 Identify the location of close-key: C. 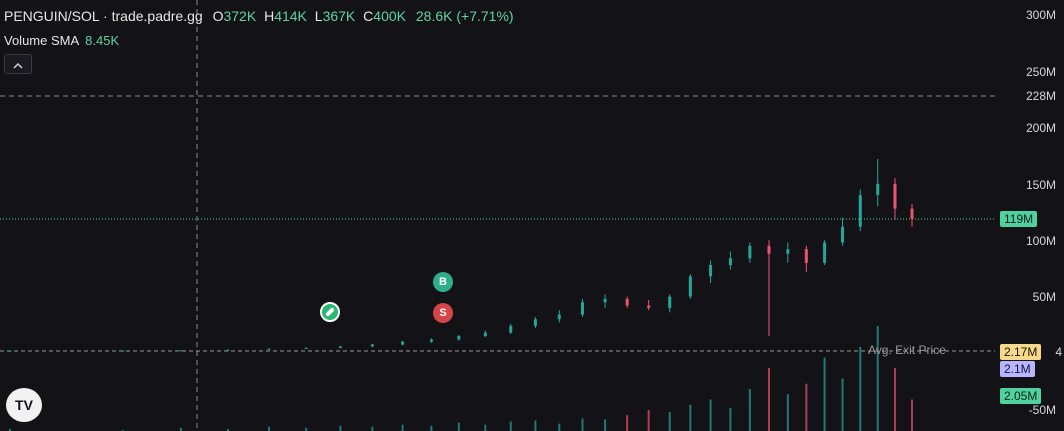
(368, 16).